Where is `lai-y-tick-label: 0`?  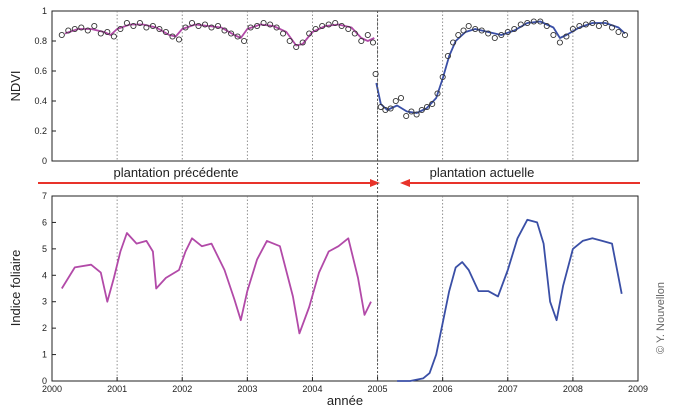 lai-y-tick-label: 0 is located at coordinates (44, 381).